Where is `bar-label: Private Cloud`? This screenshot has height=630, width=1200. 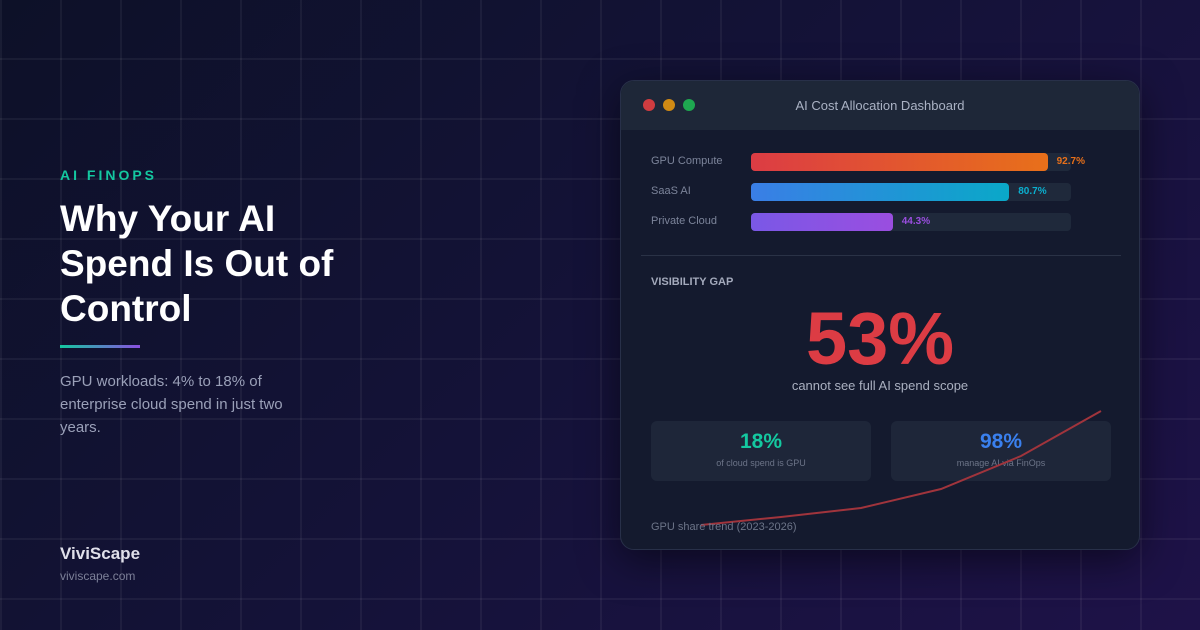
bar-label: Private Cloud is located at coordinates (684, 221).